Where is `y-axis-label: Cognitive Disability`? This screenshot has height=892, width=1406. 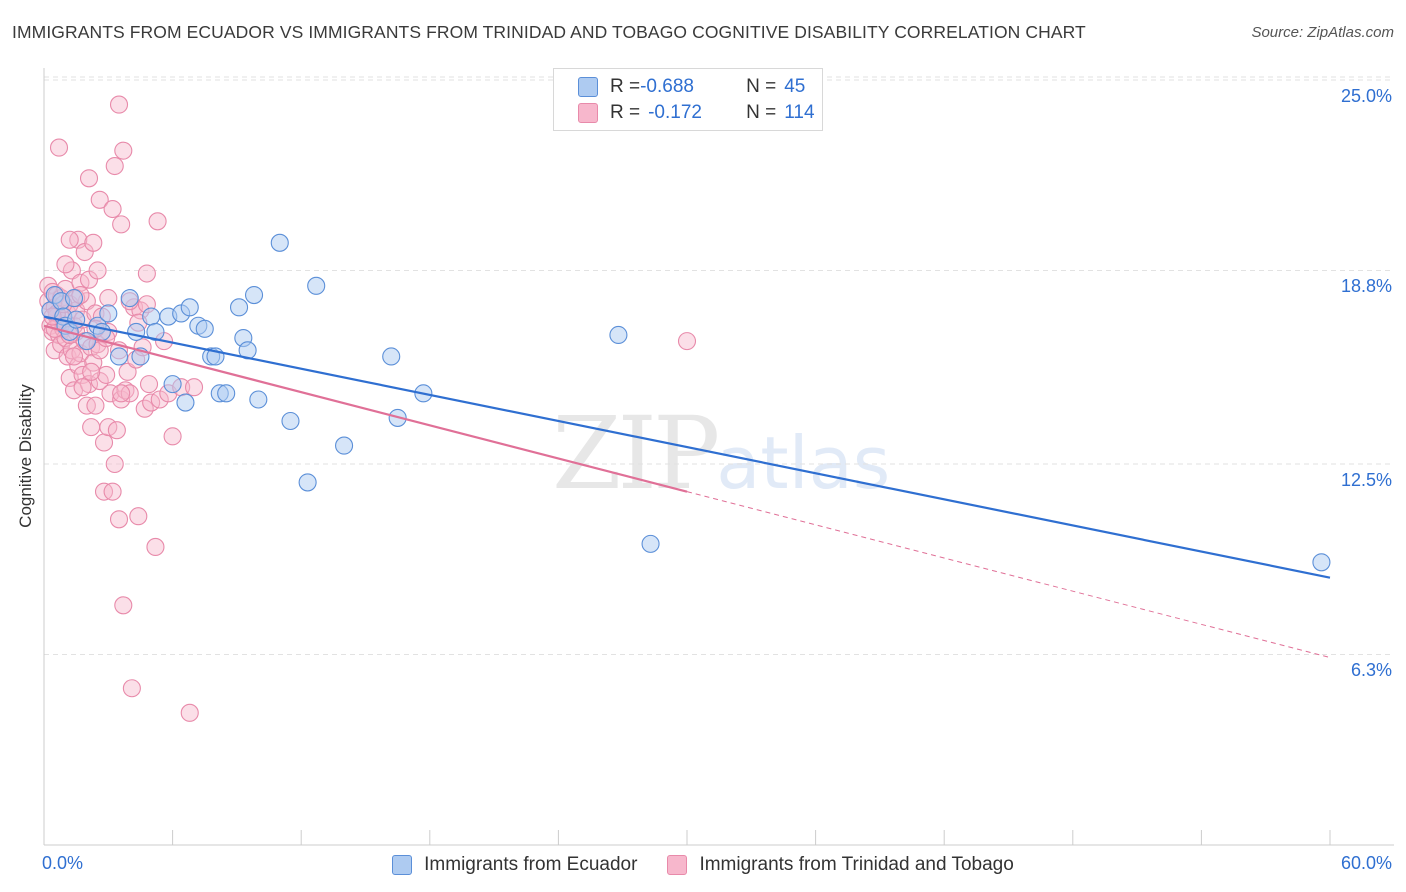 y-axis-label: Cognitive Disability is located at coordinates (25, 456).